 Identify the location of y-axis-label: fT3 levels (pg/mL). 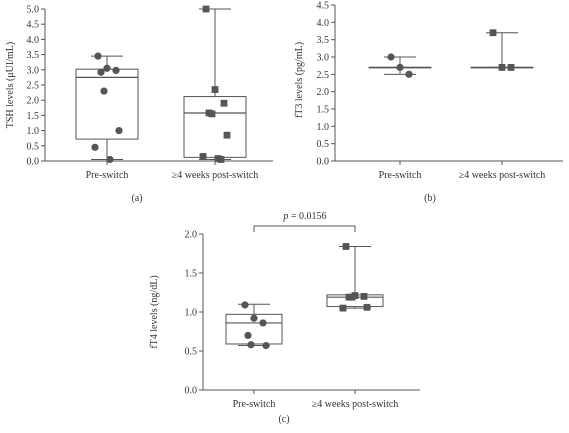
(299, 80).